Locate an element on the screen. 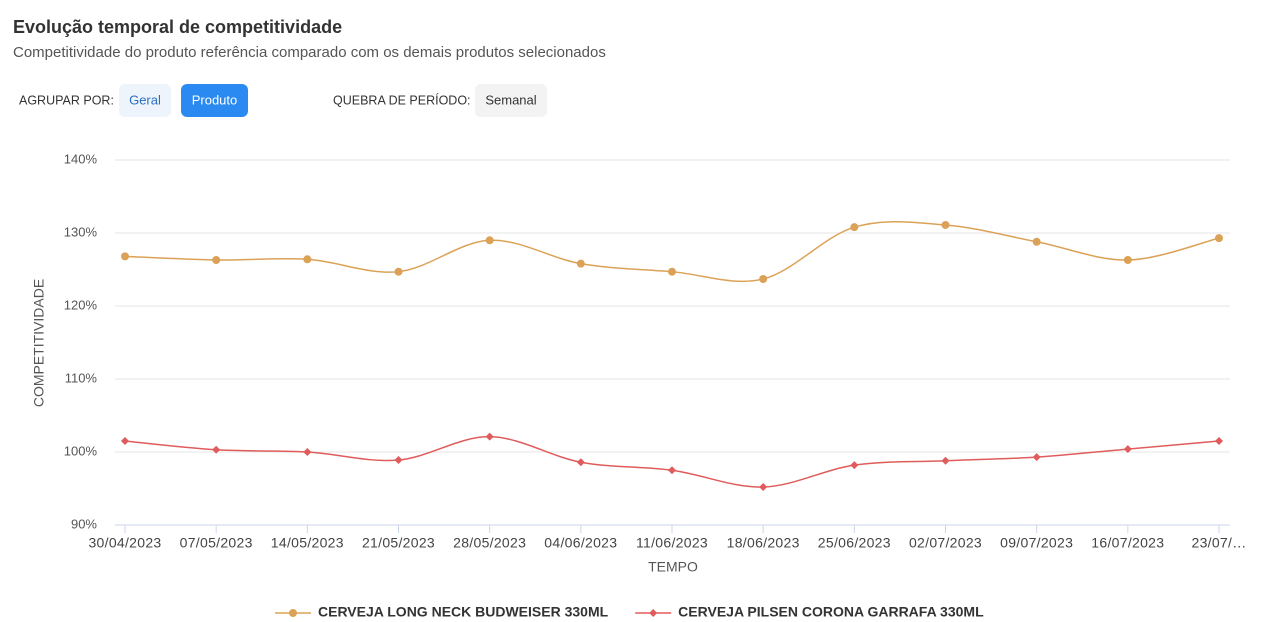  legend-label: CERVEJA PILSEN CORONA GARRAFA 330ML is located at coordinates (831, 612).